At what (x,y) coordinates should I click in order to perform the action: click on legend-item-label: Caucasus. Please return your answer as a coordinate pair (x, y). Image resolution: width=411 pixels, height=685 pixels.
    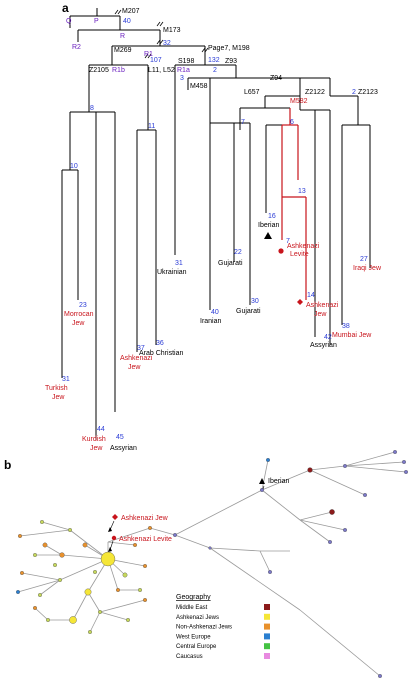
    Looking at the image, I should click on (189, 657).